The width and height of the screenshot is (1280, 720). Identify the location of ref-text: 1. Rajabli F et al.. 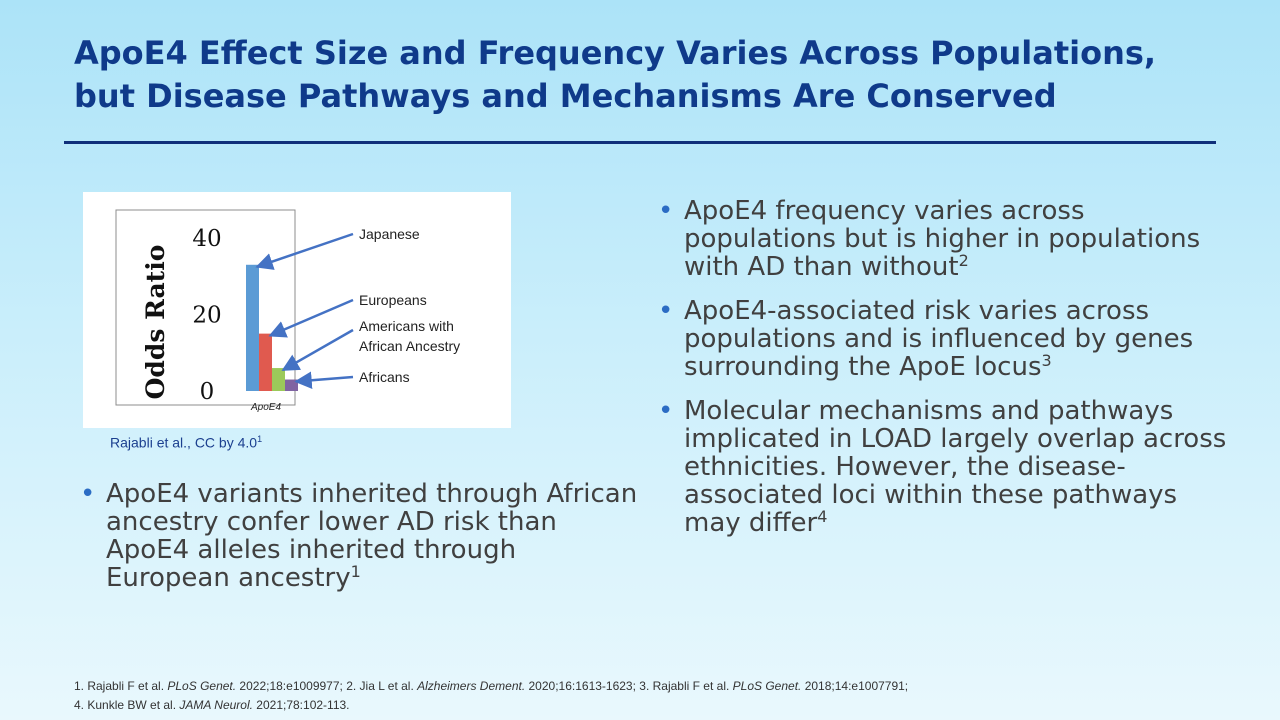
(121, 686).